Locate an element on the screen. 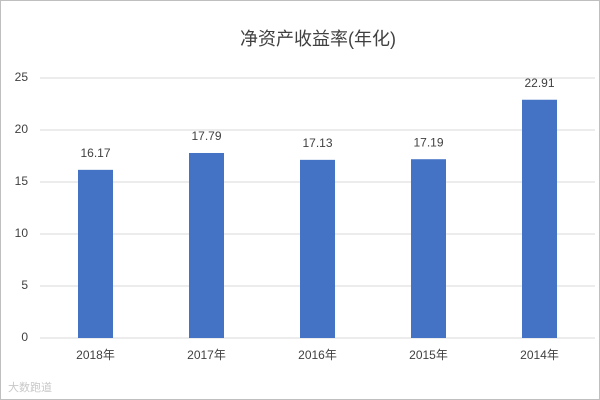  chart-title: 净资产收益率(年化) is located at coordinates (318, 39).